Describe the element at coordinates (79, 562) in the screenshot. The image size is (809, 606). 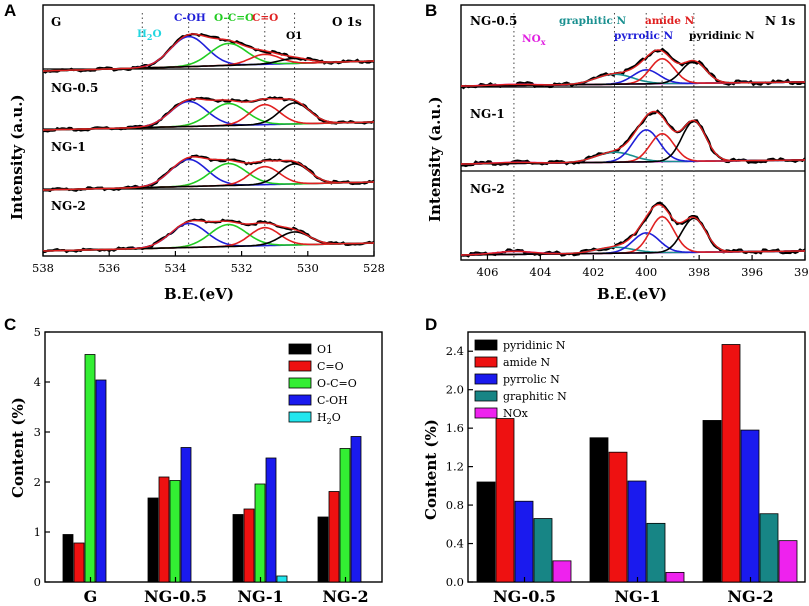
I see `c-bar-c-o-g` at that location.